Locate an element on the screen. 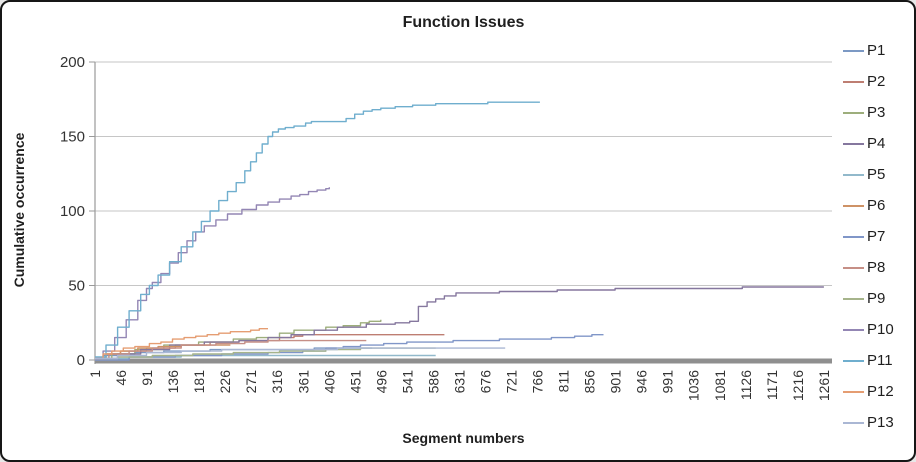  x-tick-label: 631 is located at coordinates (459, 382).